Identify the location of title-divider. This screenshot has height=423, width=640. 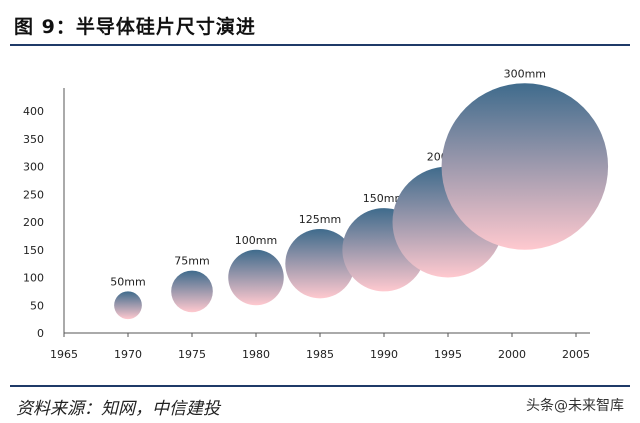
(320, 45).